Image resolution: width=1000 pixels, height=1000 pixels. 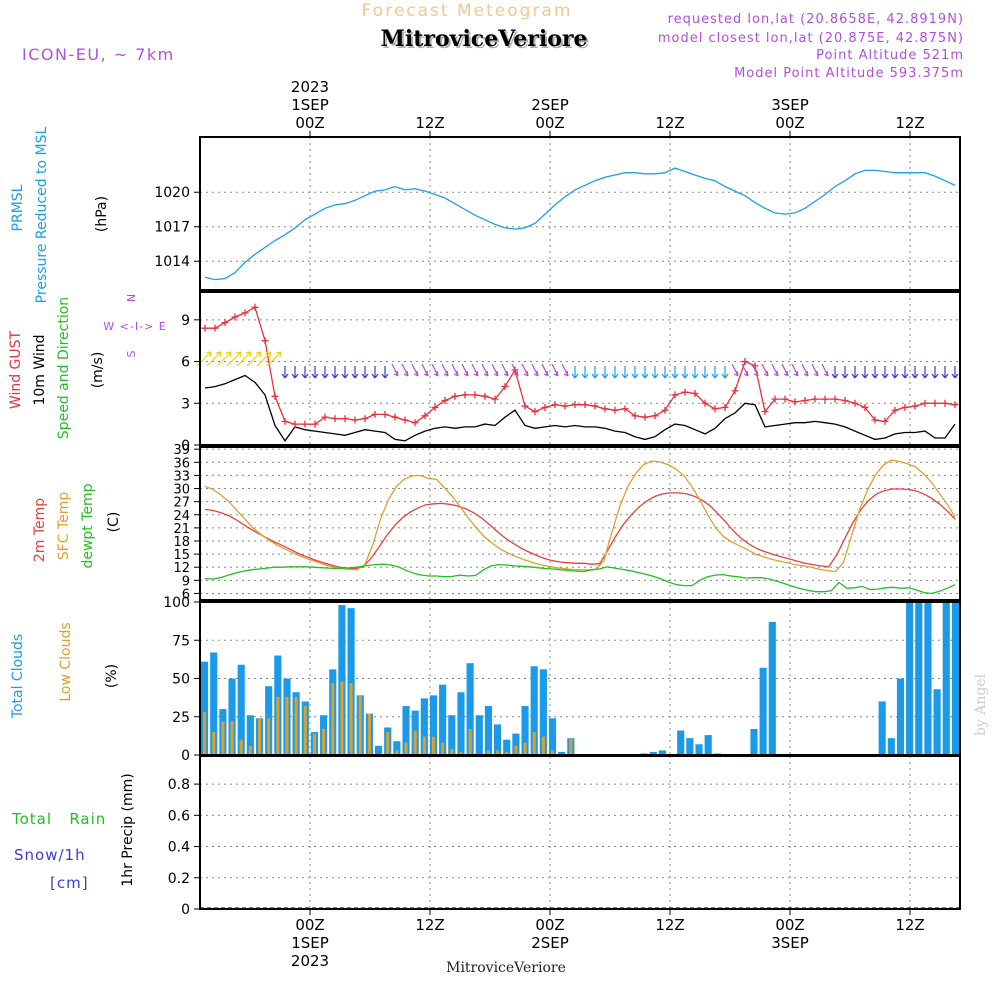 I want to click on y-tick-label-precip: 0.2, so click(x=179, y=879).